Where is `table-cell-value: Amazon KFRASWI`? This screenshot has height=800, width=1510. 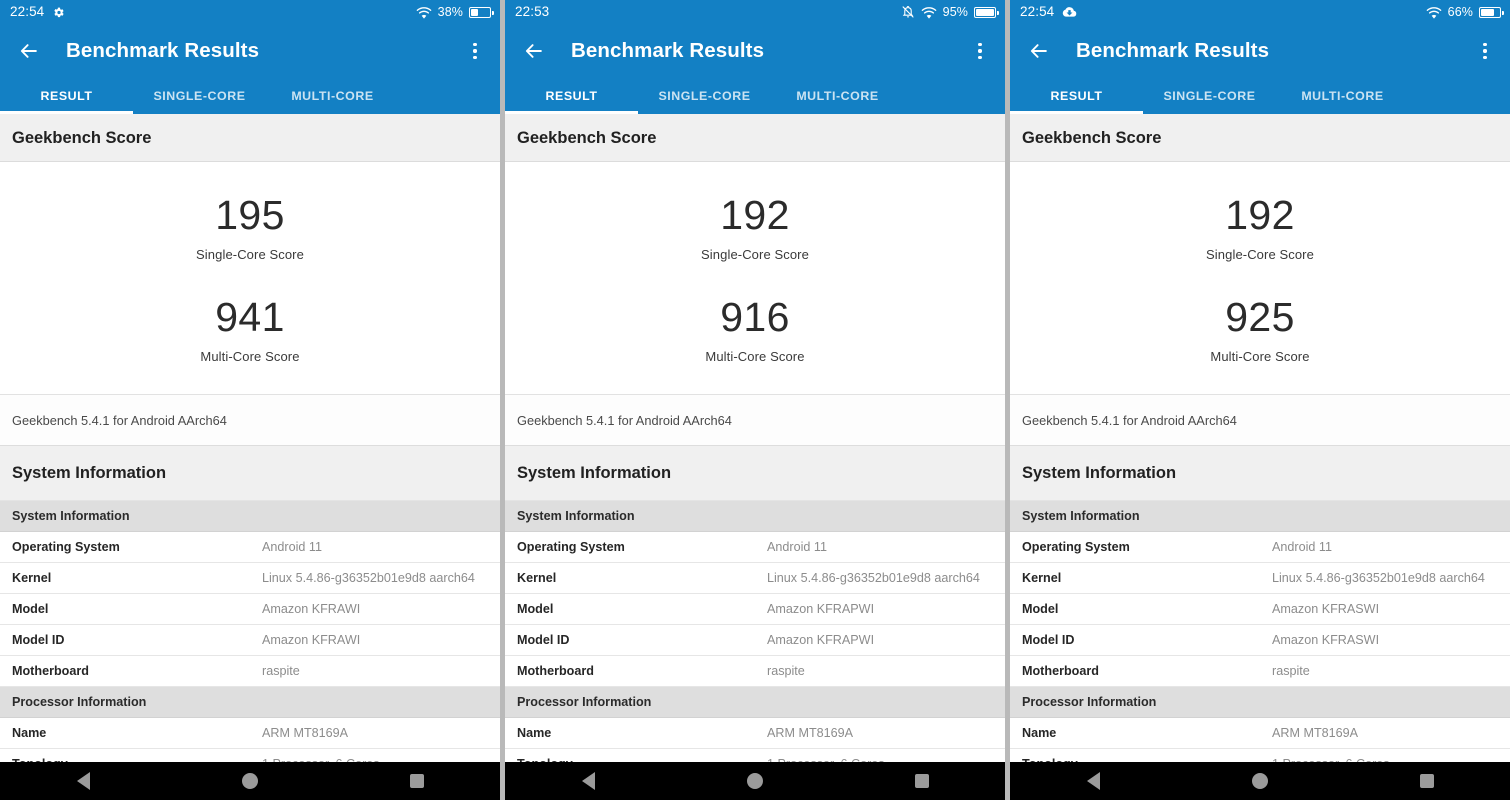
table-cell-value: Amazon KFRASWI is located at coordinates (1385, 609).